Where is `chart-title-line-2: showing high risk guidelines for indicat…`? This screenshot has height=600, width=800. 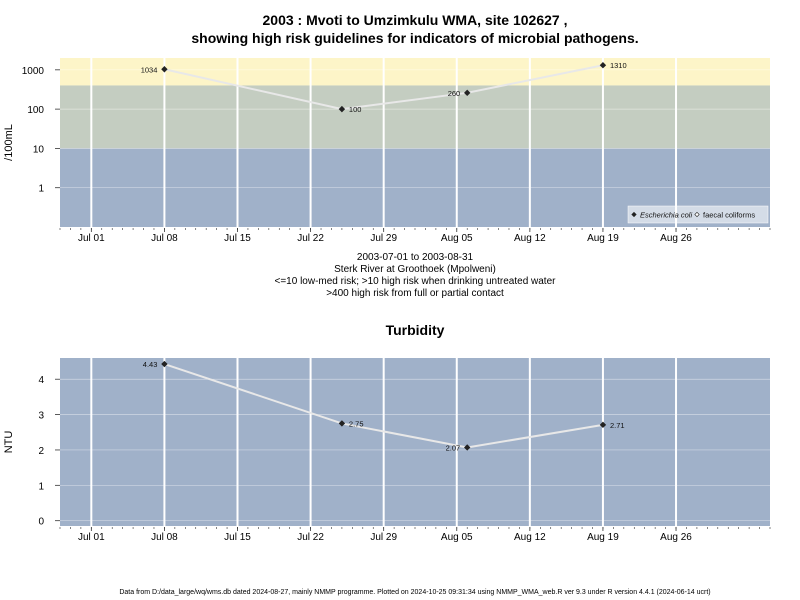 chart-title-line-2: showing high risk guidelines for indicat… is located at coordinates (415, 38).